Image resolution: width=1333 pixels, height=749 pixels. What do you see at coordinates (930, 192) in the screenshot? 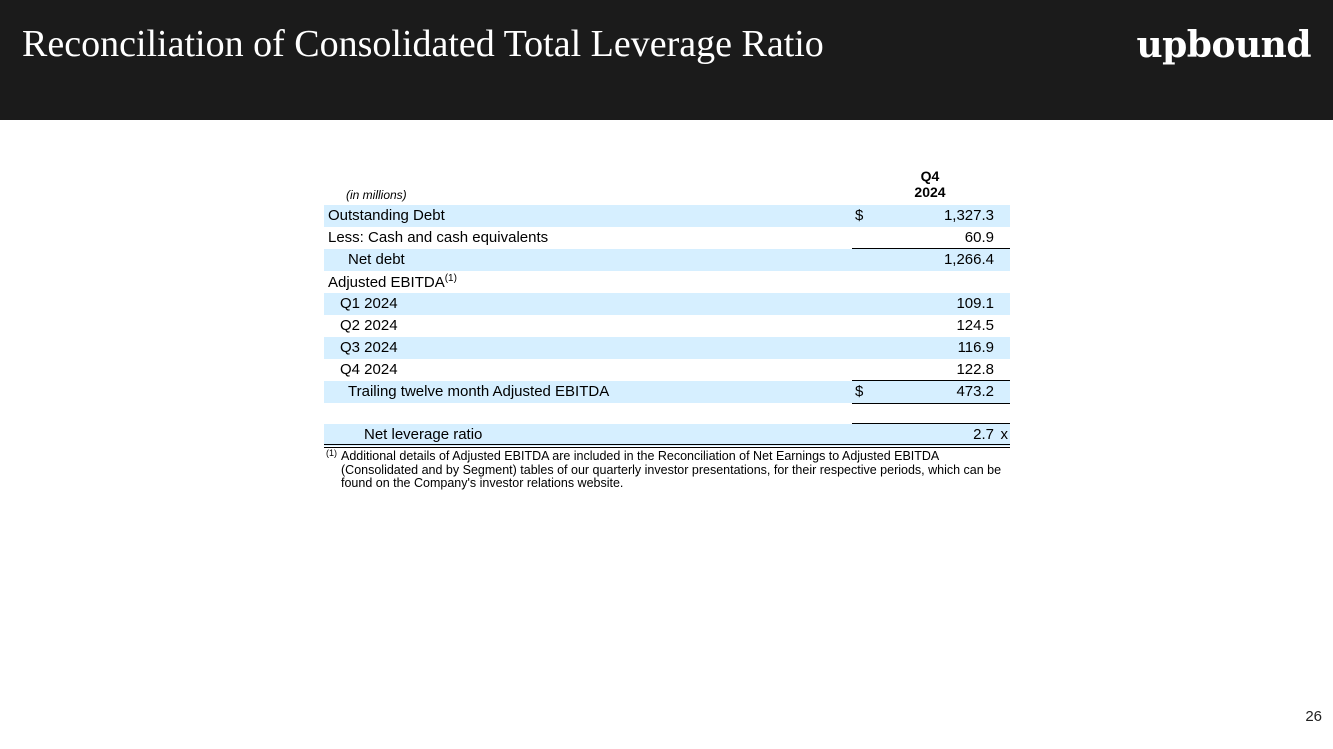
I see `column-header-year: 2024` at bounding box center [930, 192].